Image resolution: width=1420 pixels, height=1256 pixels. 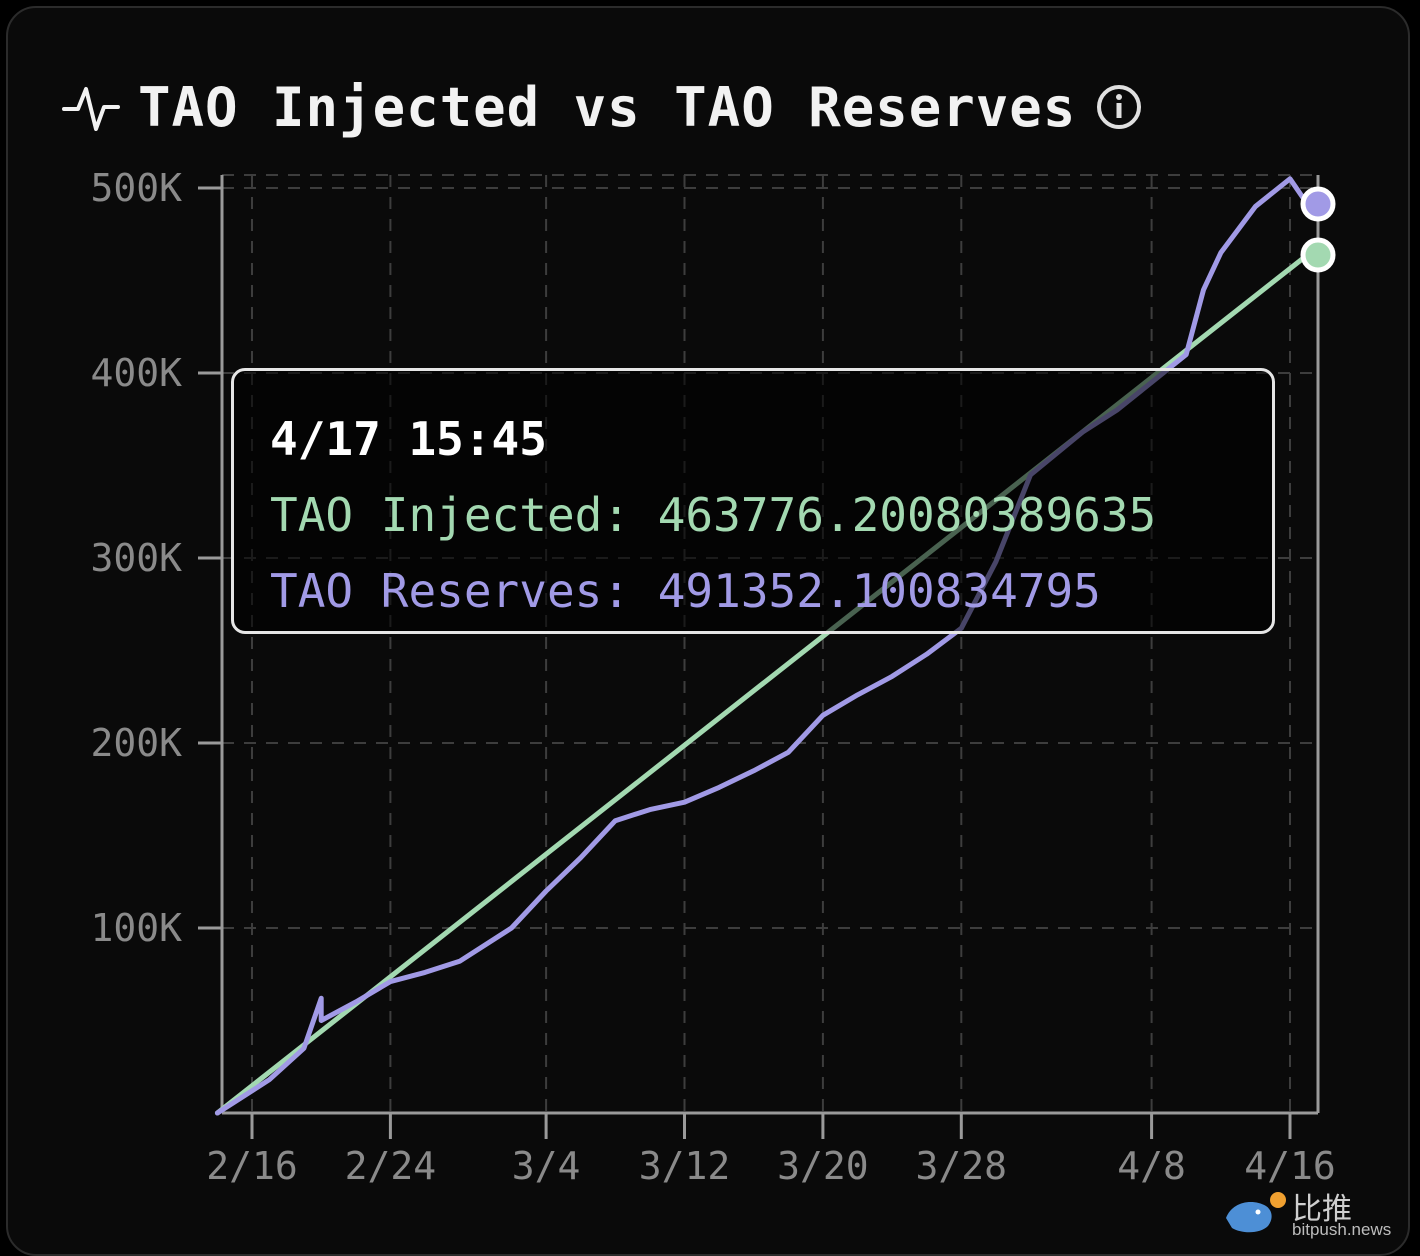 I want to click on chart-title: TAO Injected vs TAO Reserves, so click(x=607, y=107).